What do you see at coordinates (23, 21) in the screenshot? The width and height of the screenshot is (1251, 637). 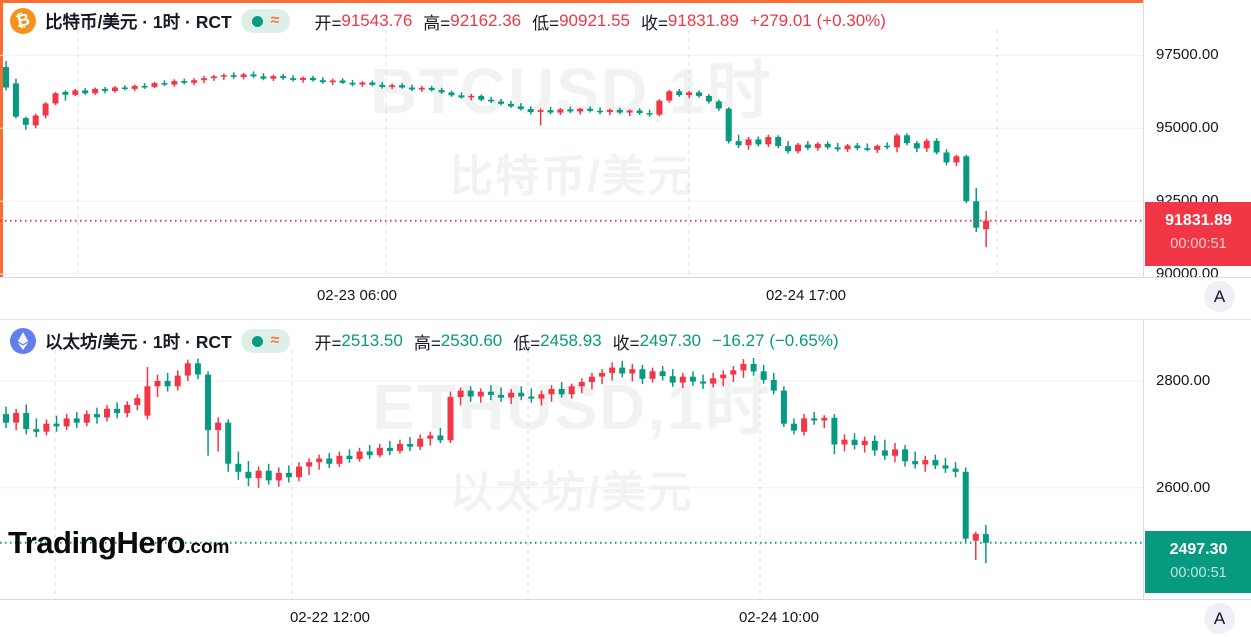 I see `bitcoin-icon: ₿` at bounding box center [23, 21].